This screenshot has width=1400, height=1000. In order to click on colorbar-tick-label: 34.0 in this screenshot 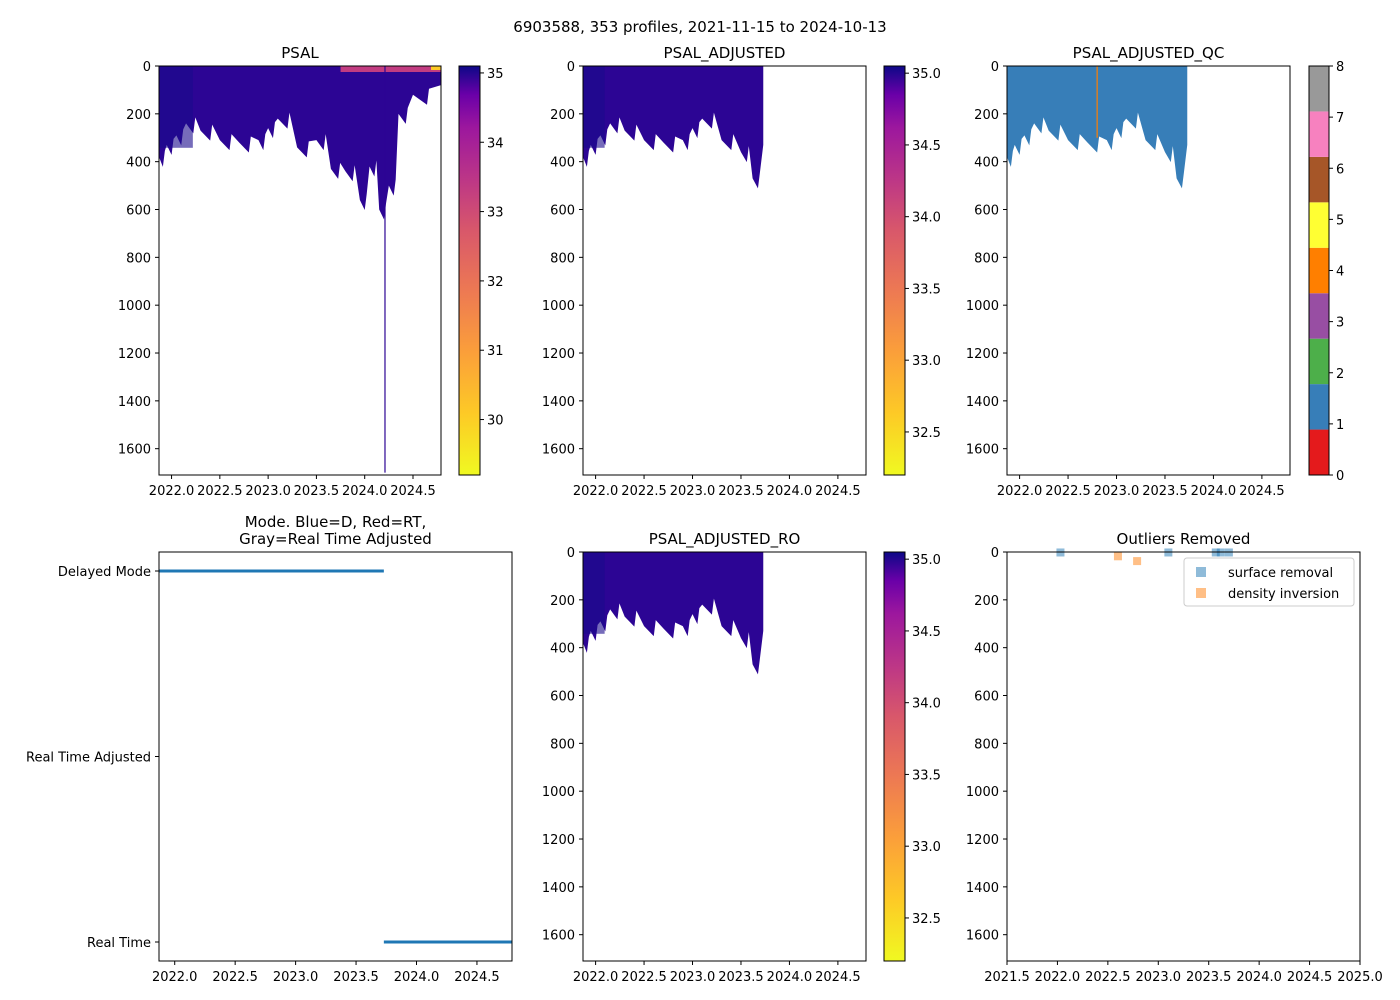, I will do `click(926, 218)`.